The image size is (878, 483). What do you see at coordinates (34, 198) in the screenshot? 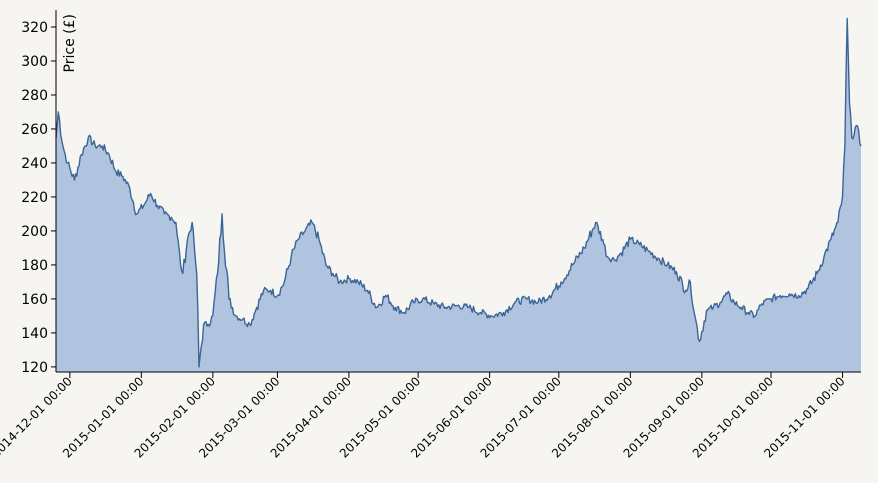
I see `y-tick-label: 220` at bounding box center [34, 198].